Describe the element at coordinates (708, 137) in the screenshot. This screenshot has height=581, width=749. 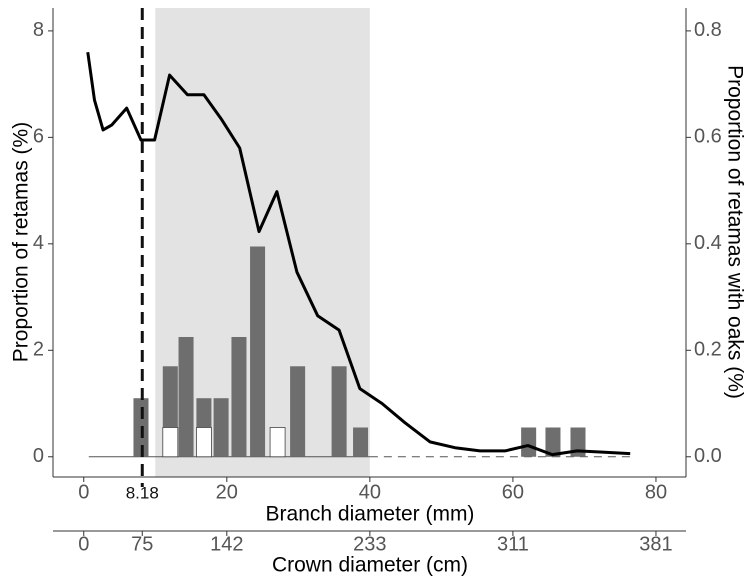
I see `y2-tick-label: 0.6` at that location.